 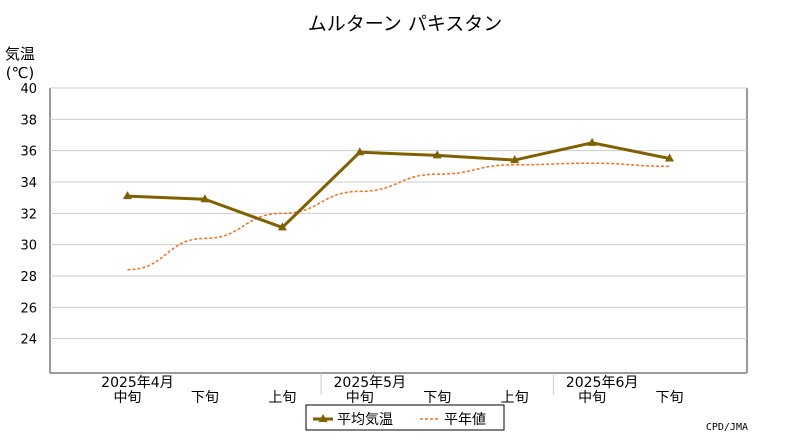 I want to click on y-tick-label: 32, so click(x=28, y=214).